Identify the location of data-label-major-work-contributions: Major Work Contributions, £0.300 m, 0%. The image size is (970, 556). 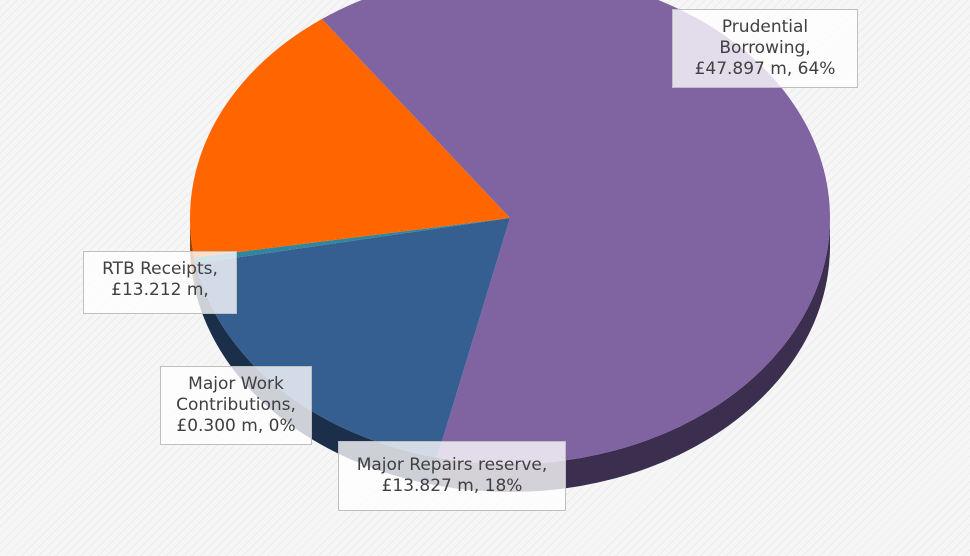
(236, 405).